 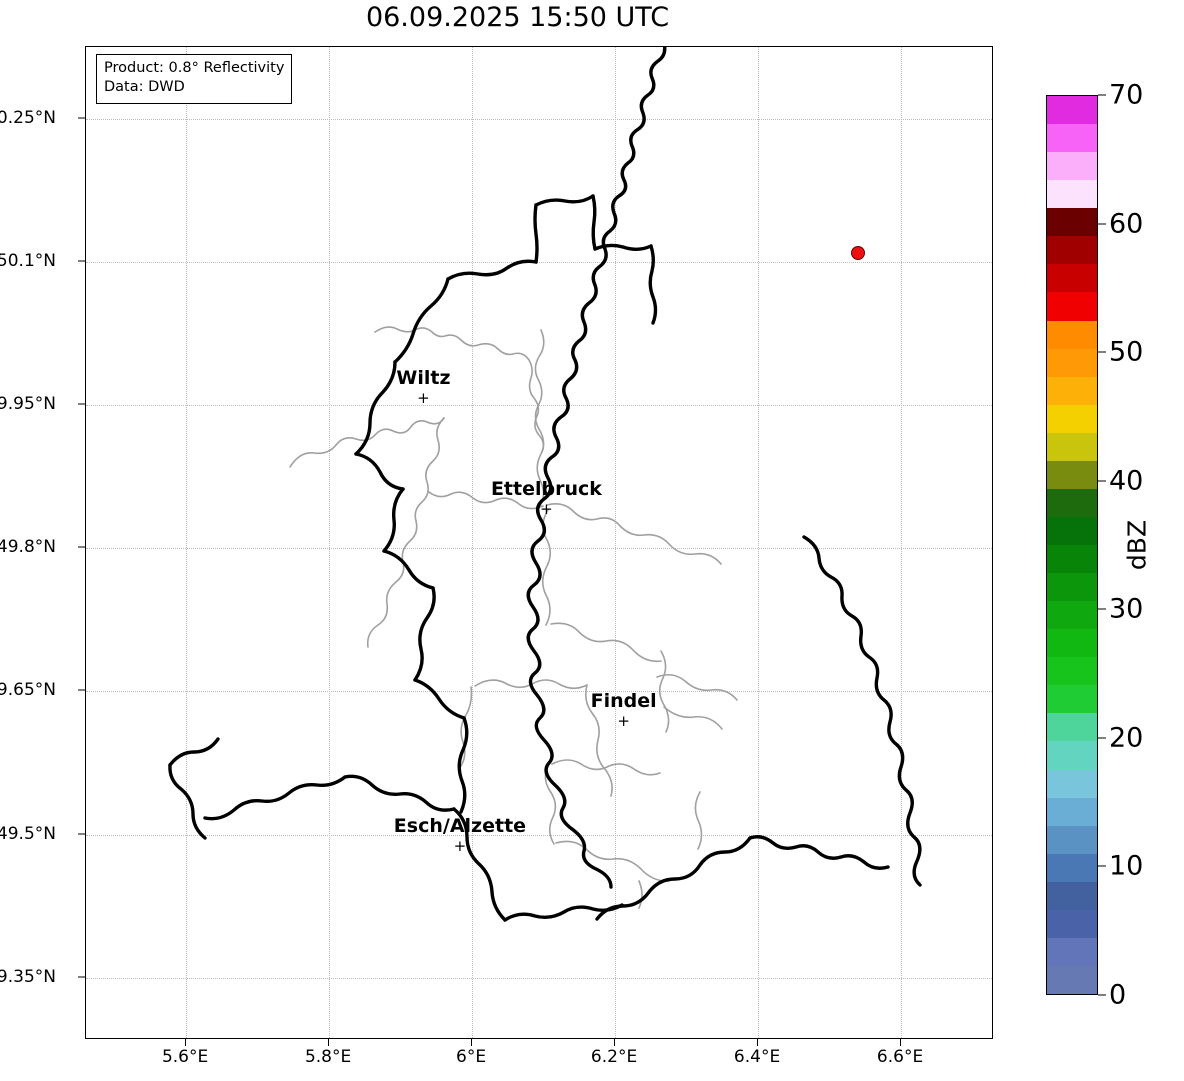 I want to click on latitude-tick-label: 49.35°N, so click(x=28, y=976).